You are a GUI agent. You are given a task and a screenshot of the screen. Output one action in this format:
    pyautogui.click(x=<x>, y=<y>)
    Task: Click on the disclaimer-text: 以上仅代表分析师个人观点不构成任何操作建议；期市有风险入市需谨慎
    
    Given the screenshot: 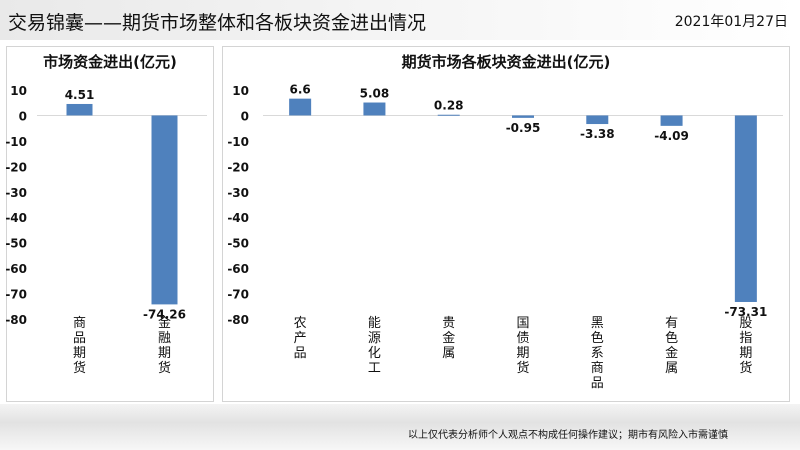 What is the action you would take?
    pyautogui.click(x=568, y=435)
    